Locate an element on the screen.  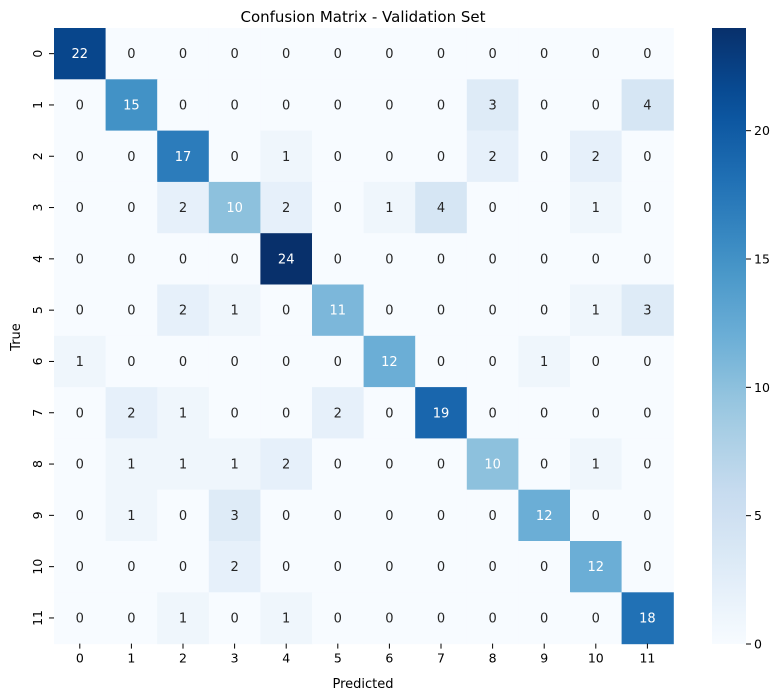
colorbar-gradient is located at coordinates (729, 336).